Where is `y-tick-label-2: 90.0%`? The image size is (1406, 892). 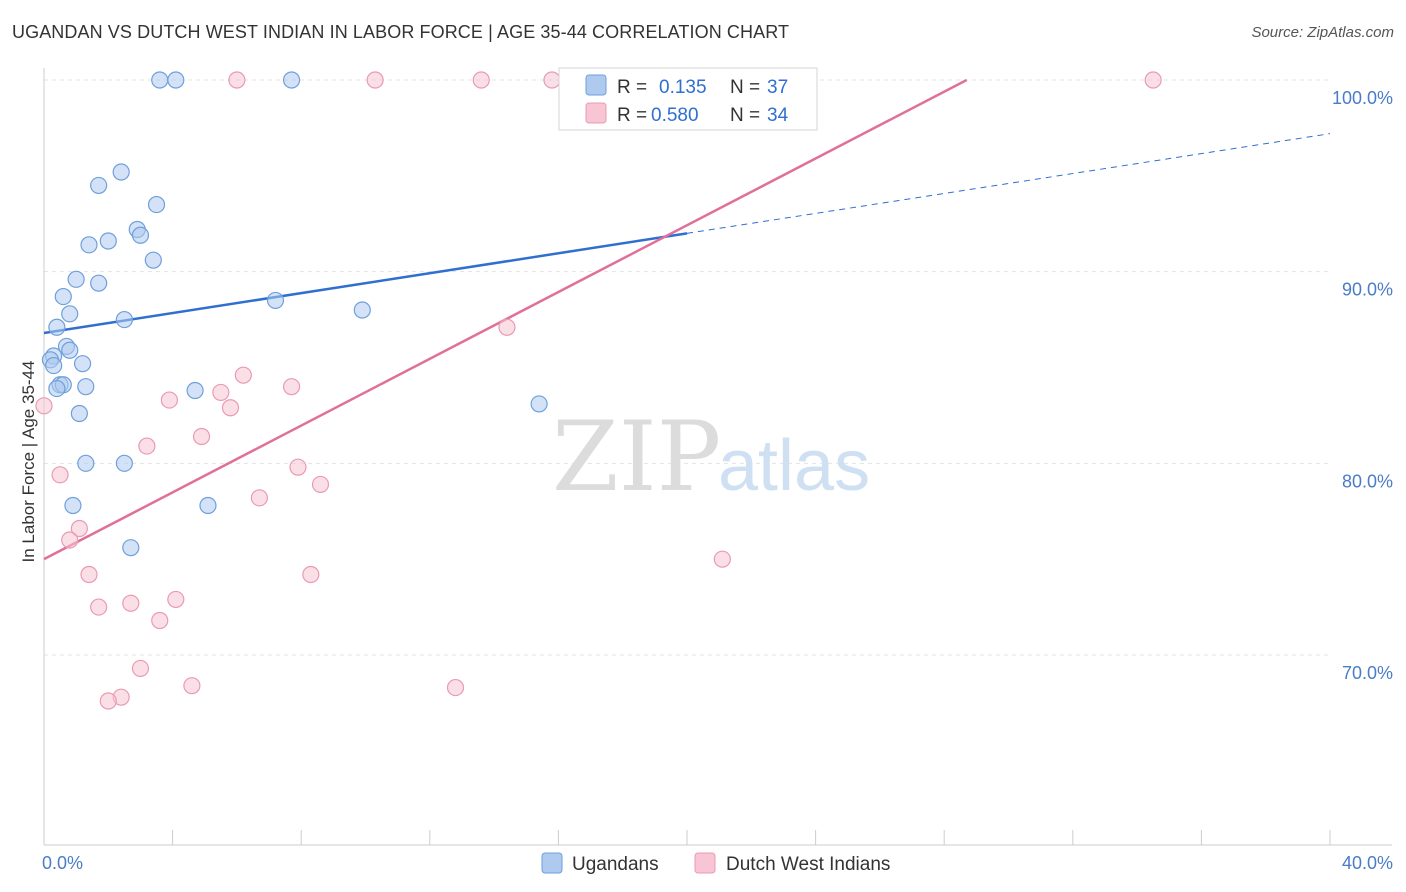 y-tick-label-2: 90.0% is located at coordinates (1367, 290).